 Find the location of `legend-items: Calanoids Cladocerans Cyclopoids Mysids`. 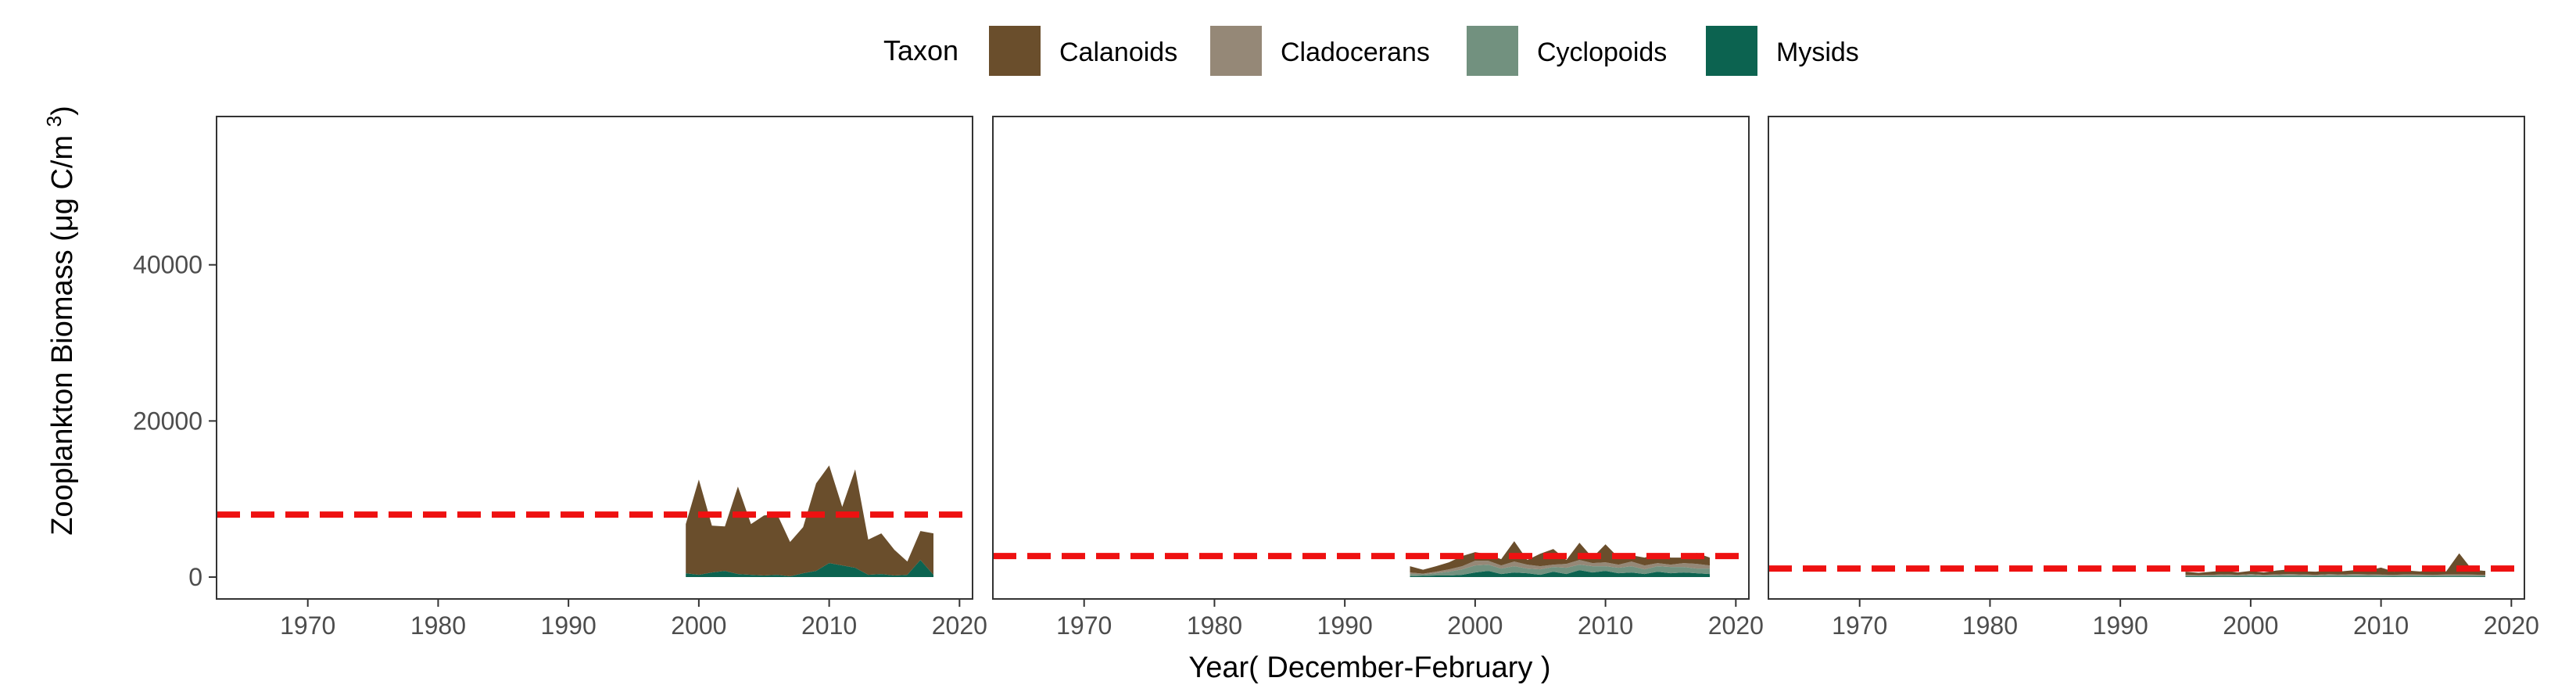

legend-items: Calanoids Cladocerans Cyclopoids Mysids is located at coordinates (1424, 51).